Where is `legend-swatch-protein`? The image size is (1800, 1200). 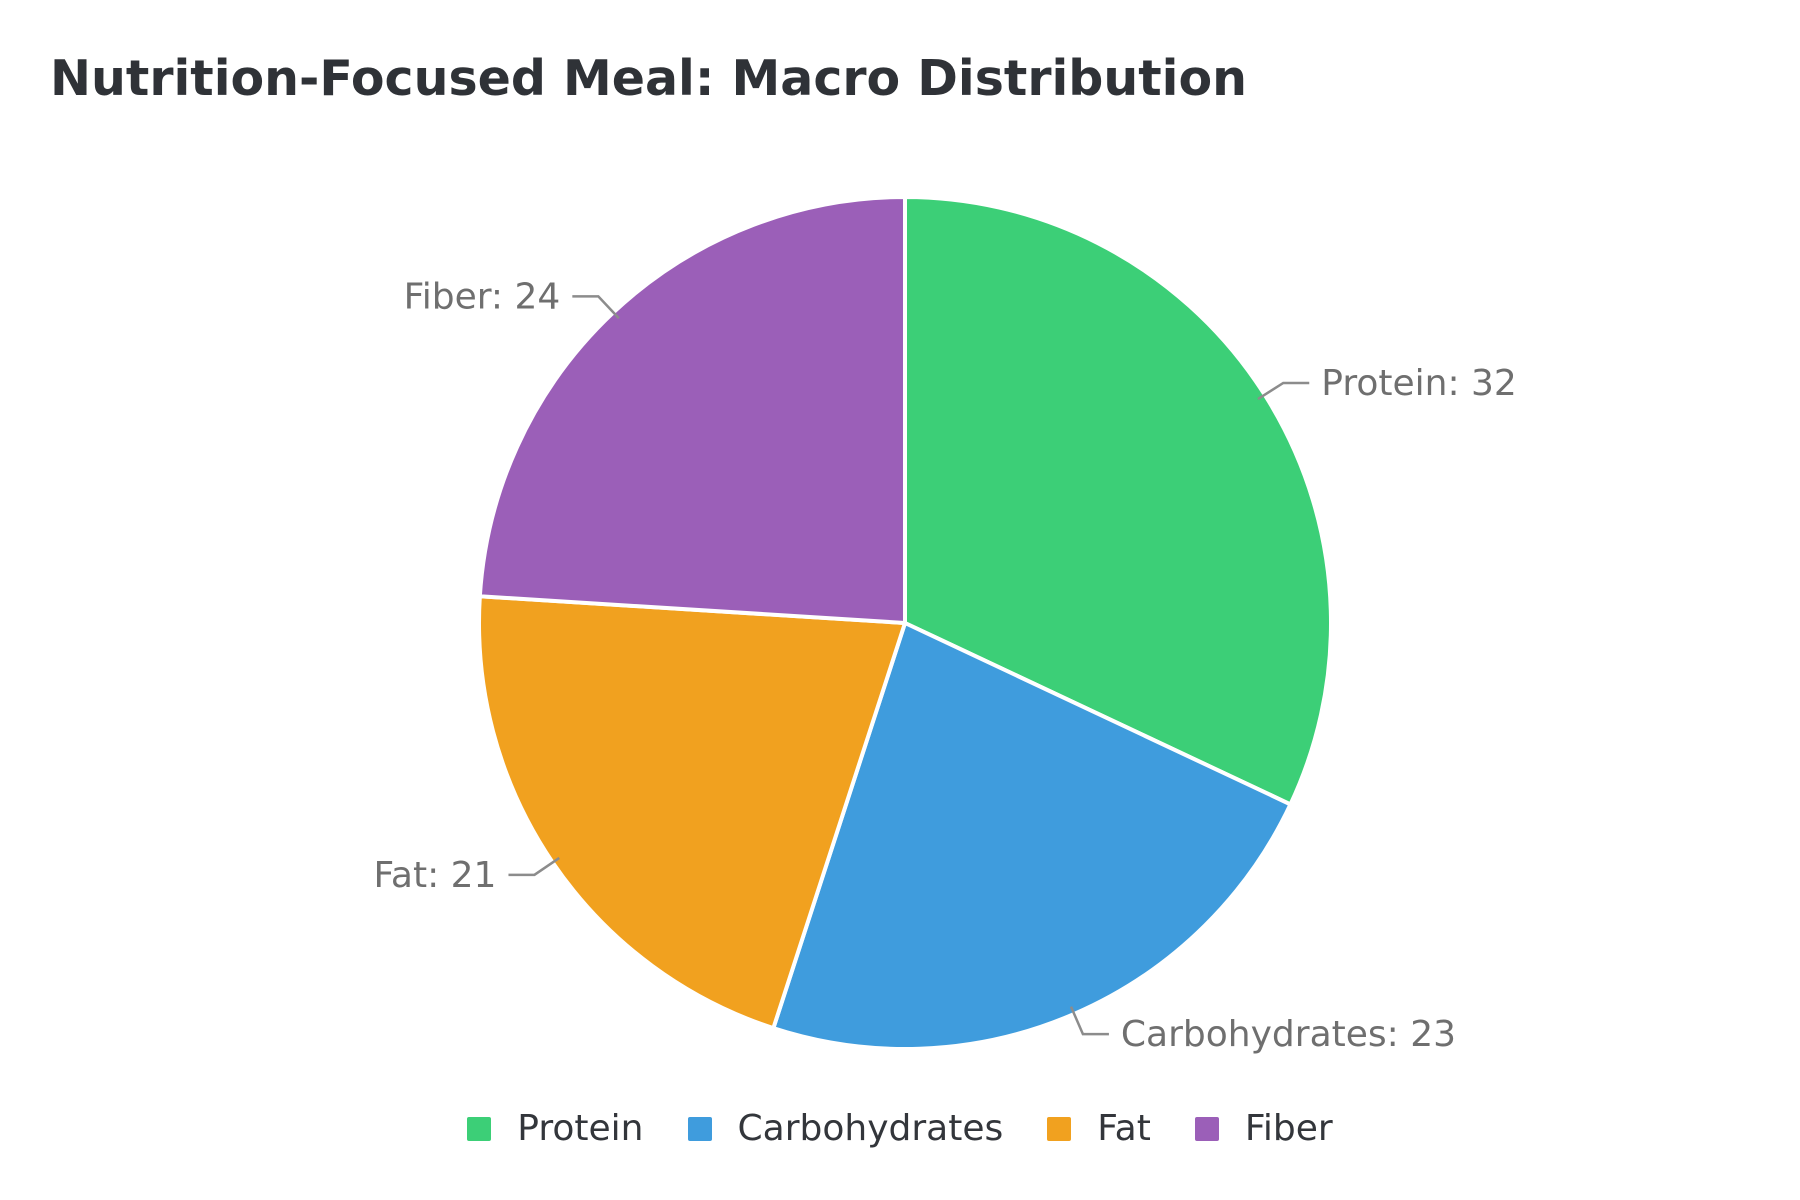 legend-swatch-protein is located at coordinates (479, 1128).